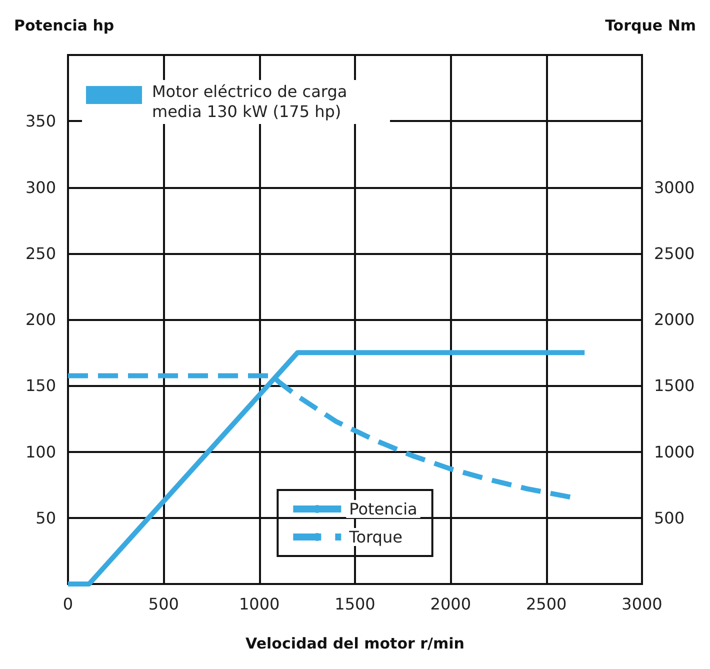 Image resolution: width=710 pixels, height=669 pixels. Describe the element at coordinates (40, 386) in the screenshot. I see `y-tick-label: 150` at that location.